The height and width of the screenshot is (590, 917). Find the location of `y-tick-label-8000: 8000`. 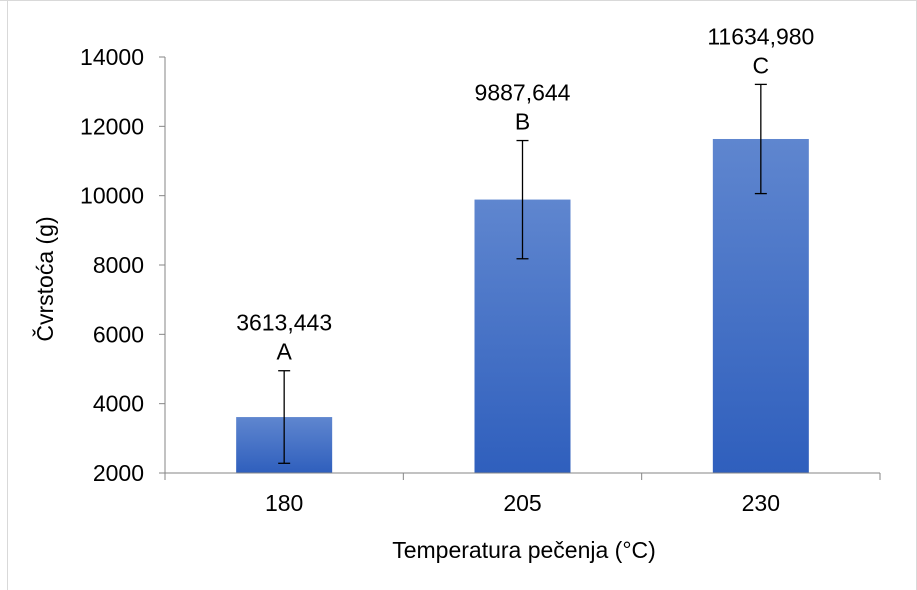

y-tick-label-8000: 8000 is located at coordinates (118, 265).